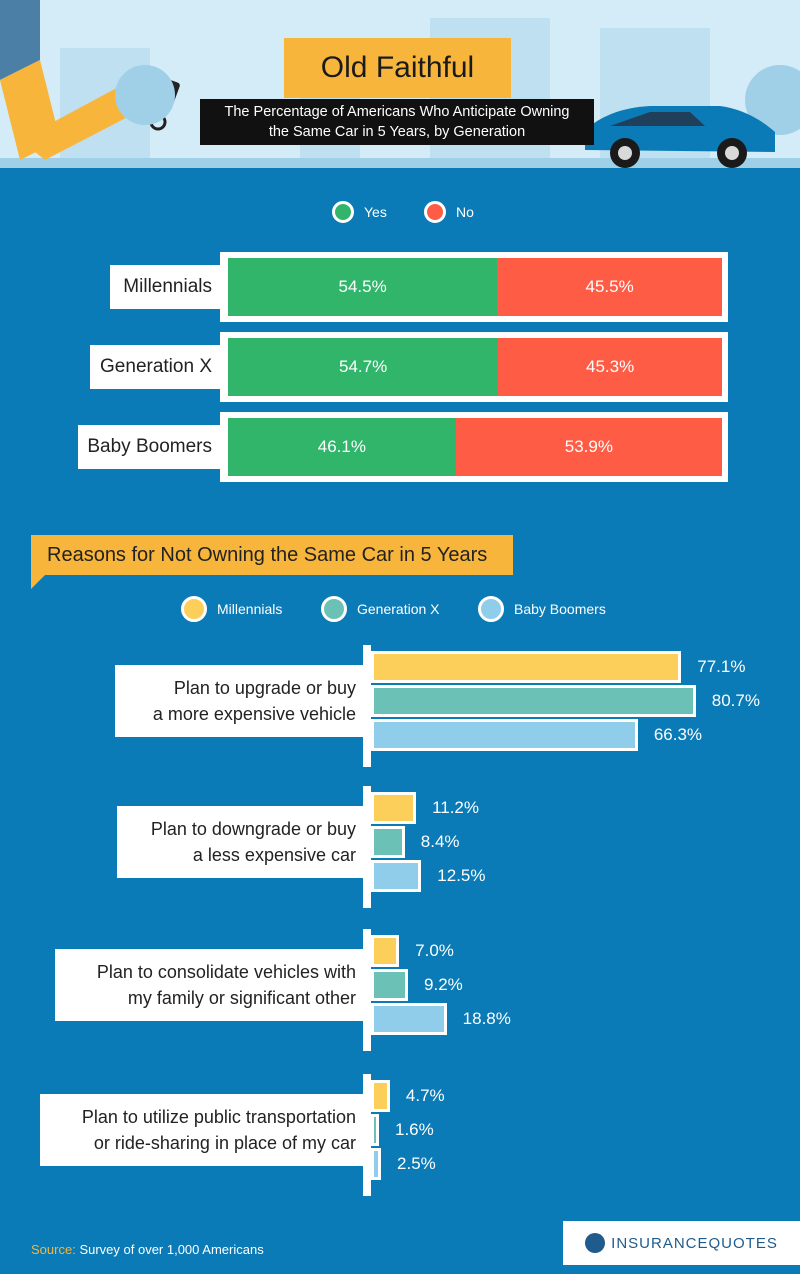 The width and height of the screenshot is (800, 1274). What do you see at coordinates (461, 875) in the screenshot?
I see `data-label: 12.5%` at bounding box center [461, 875].